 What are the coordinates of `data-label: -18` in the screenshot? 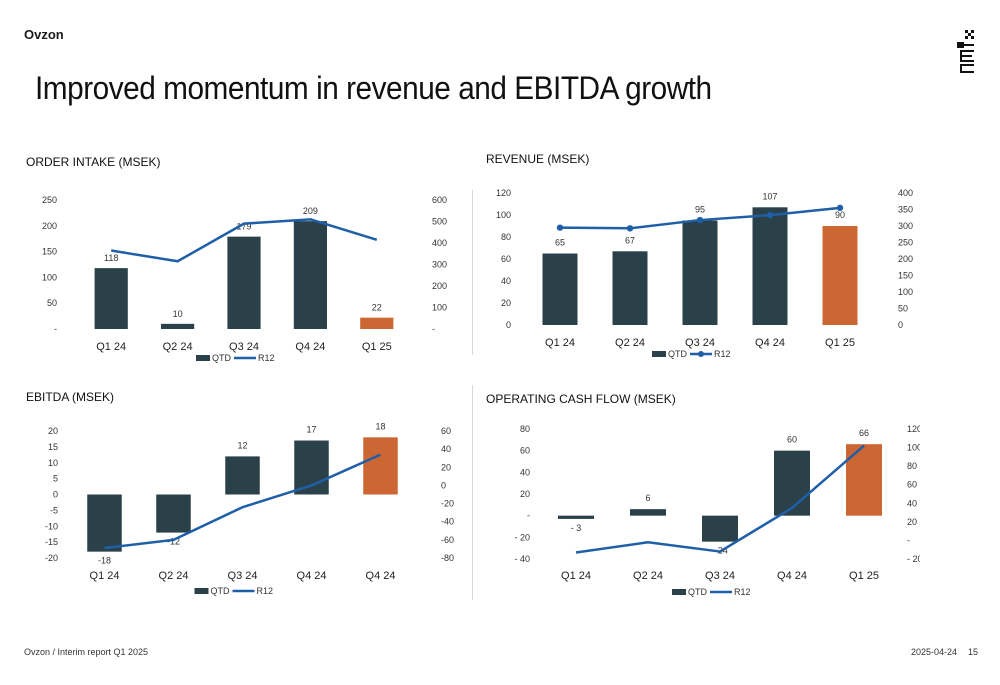 It's located at (104, 561).